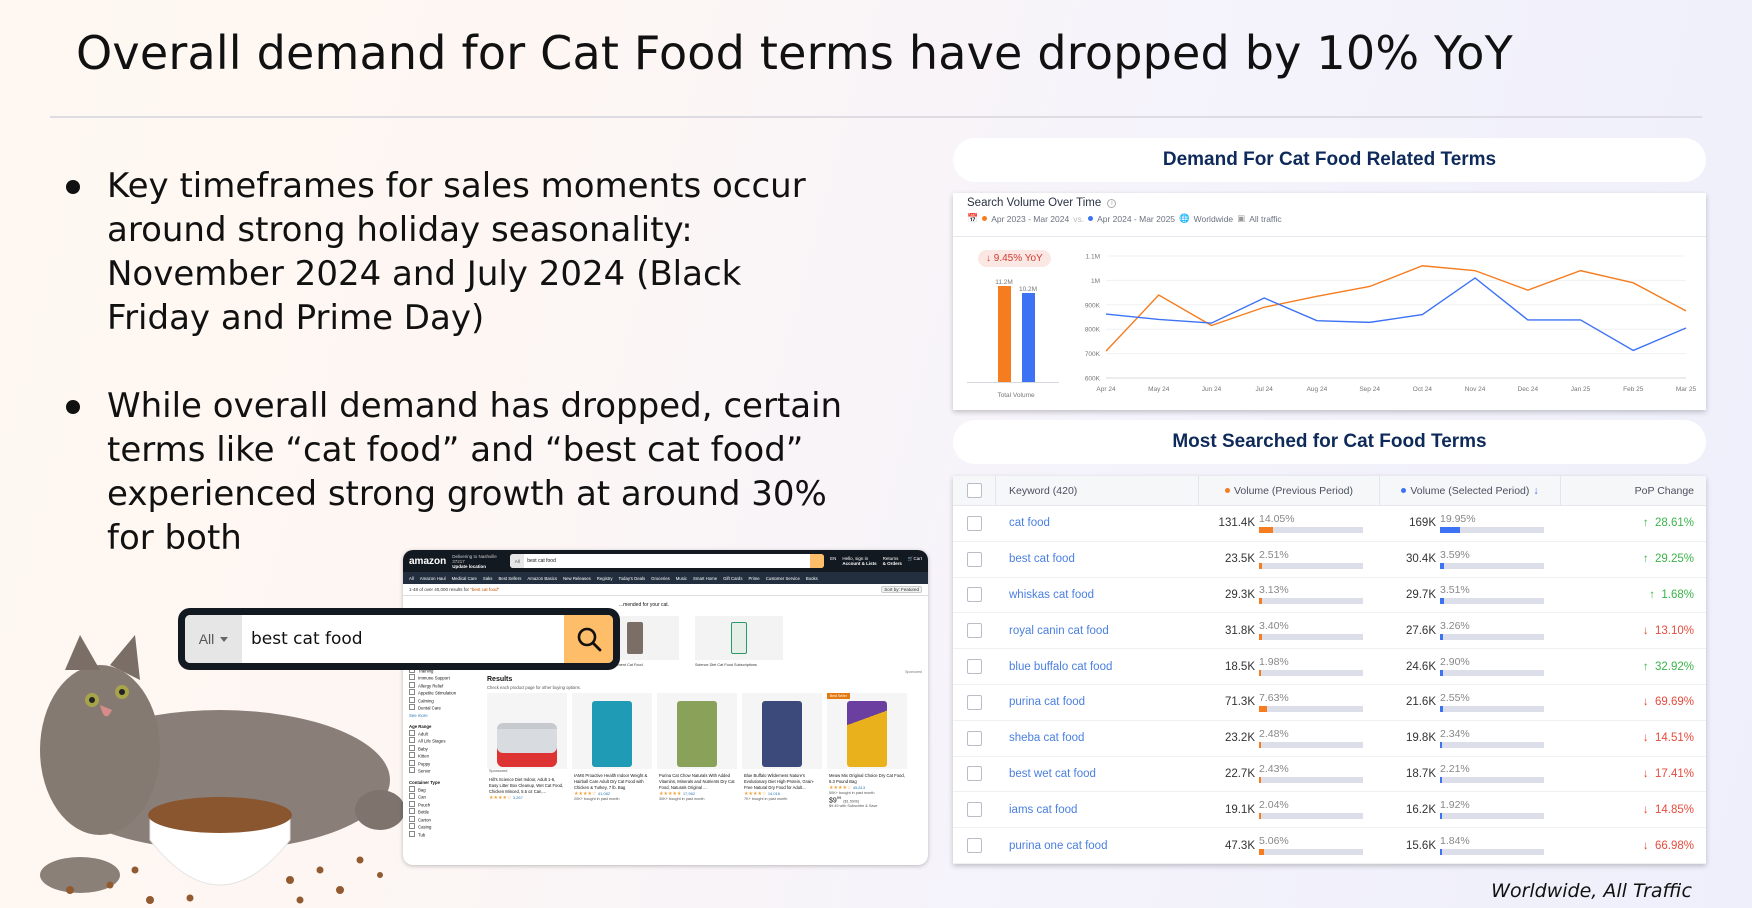 This screenshot has height=908, width=1752. What do you see at coordinates (705, 578) in the screenshot?
I see `nav-item: Smart Home` at bounding box center [705, 578].